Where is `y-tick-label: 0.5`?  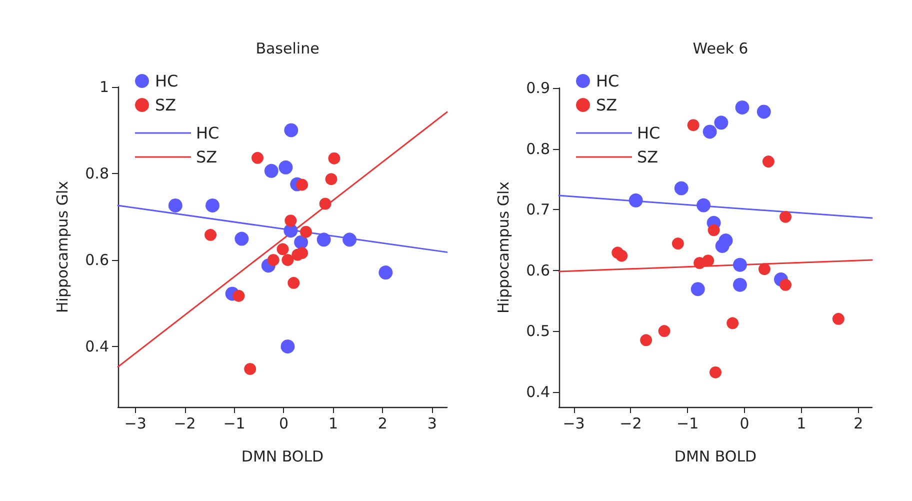 y-tick-label: 0.5 is located at coordinates (538, 331).